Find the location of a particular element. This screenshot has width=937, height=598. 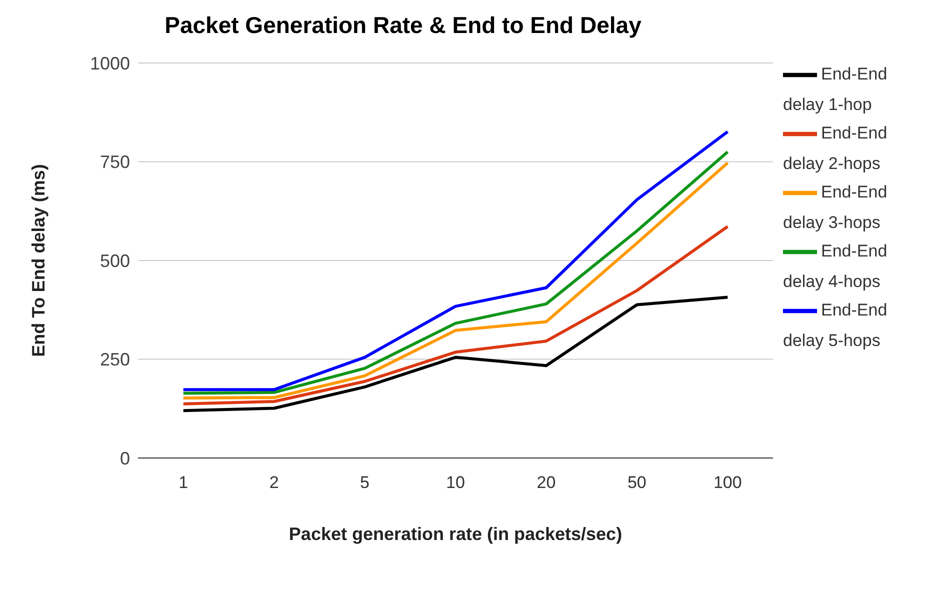

x-tick-label: 1 is located at coordinates (183, 482).